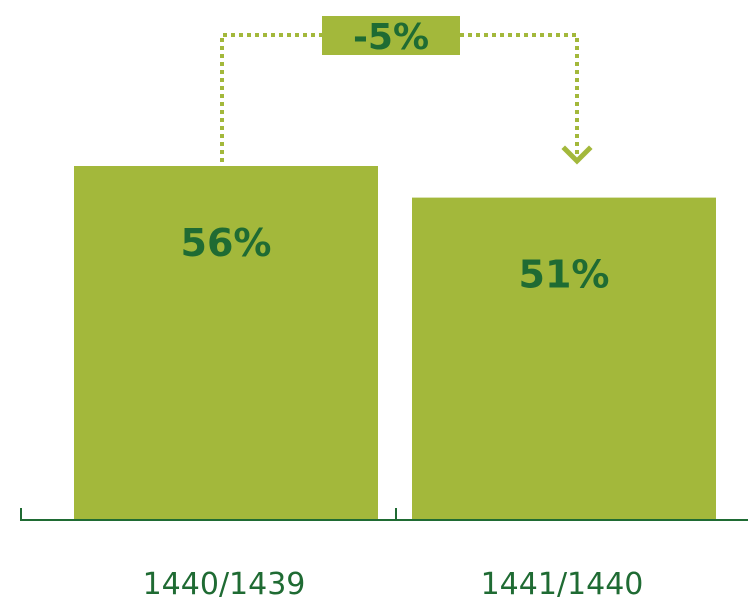 The image size is (748, 607). Describe the element at coordinates (271, 97) in the screenshot. I see `change-connector-left` at that location.